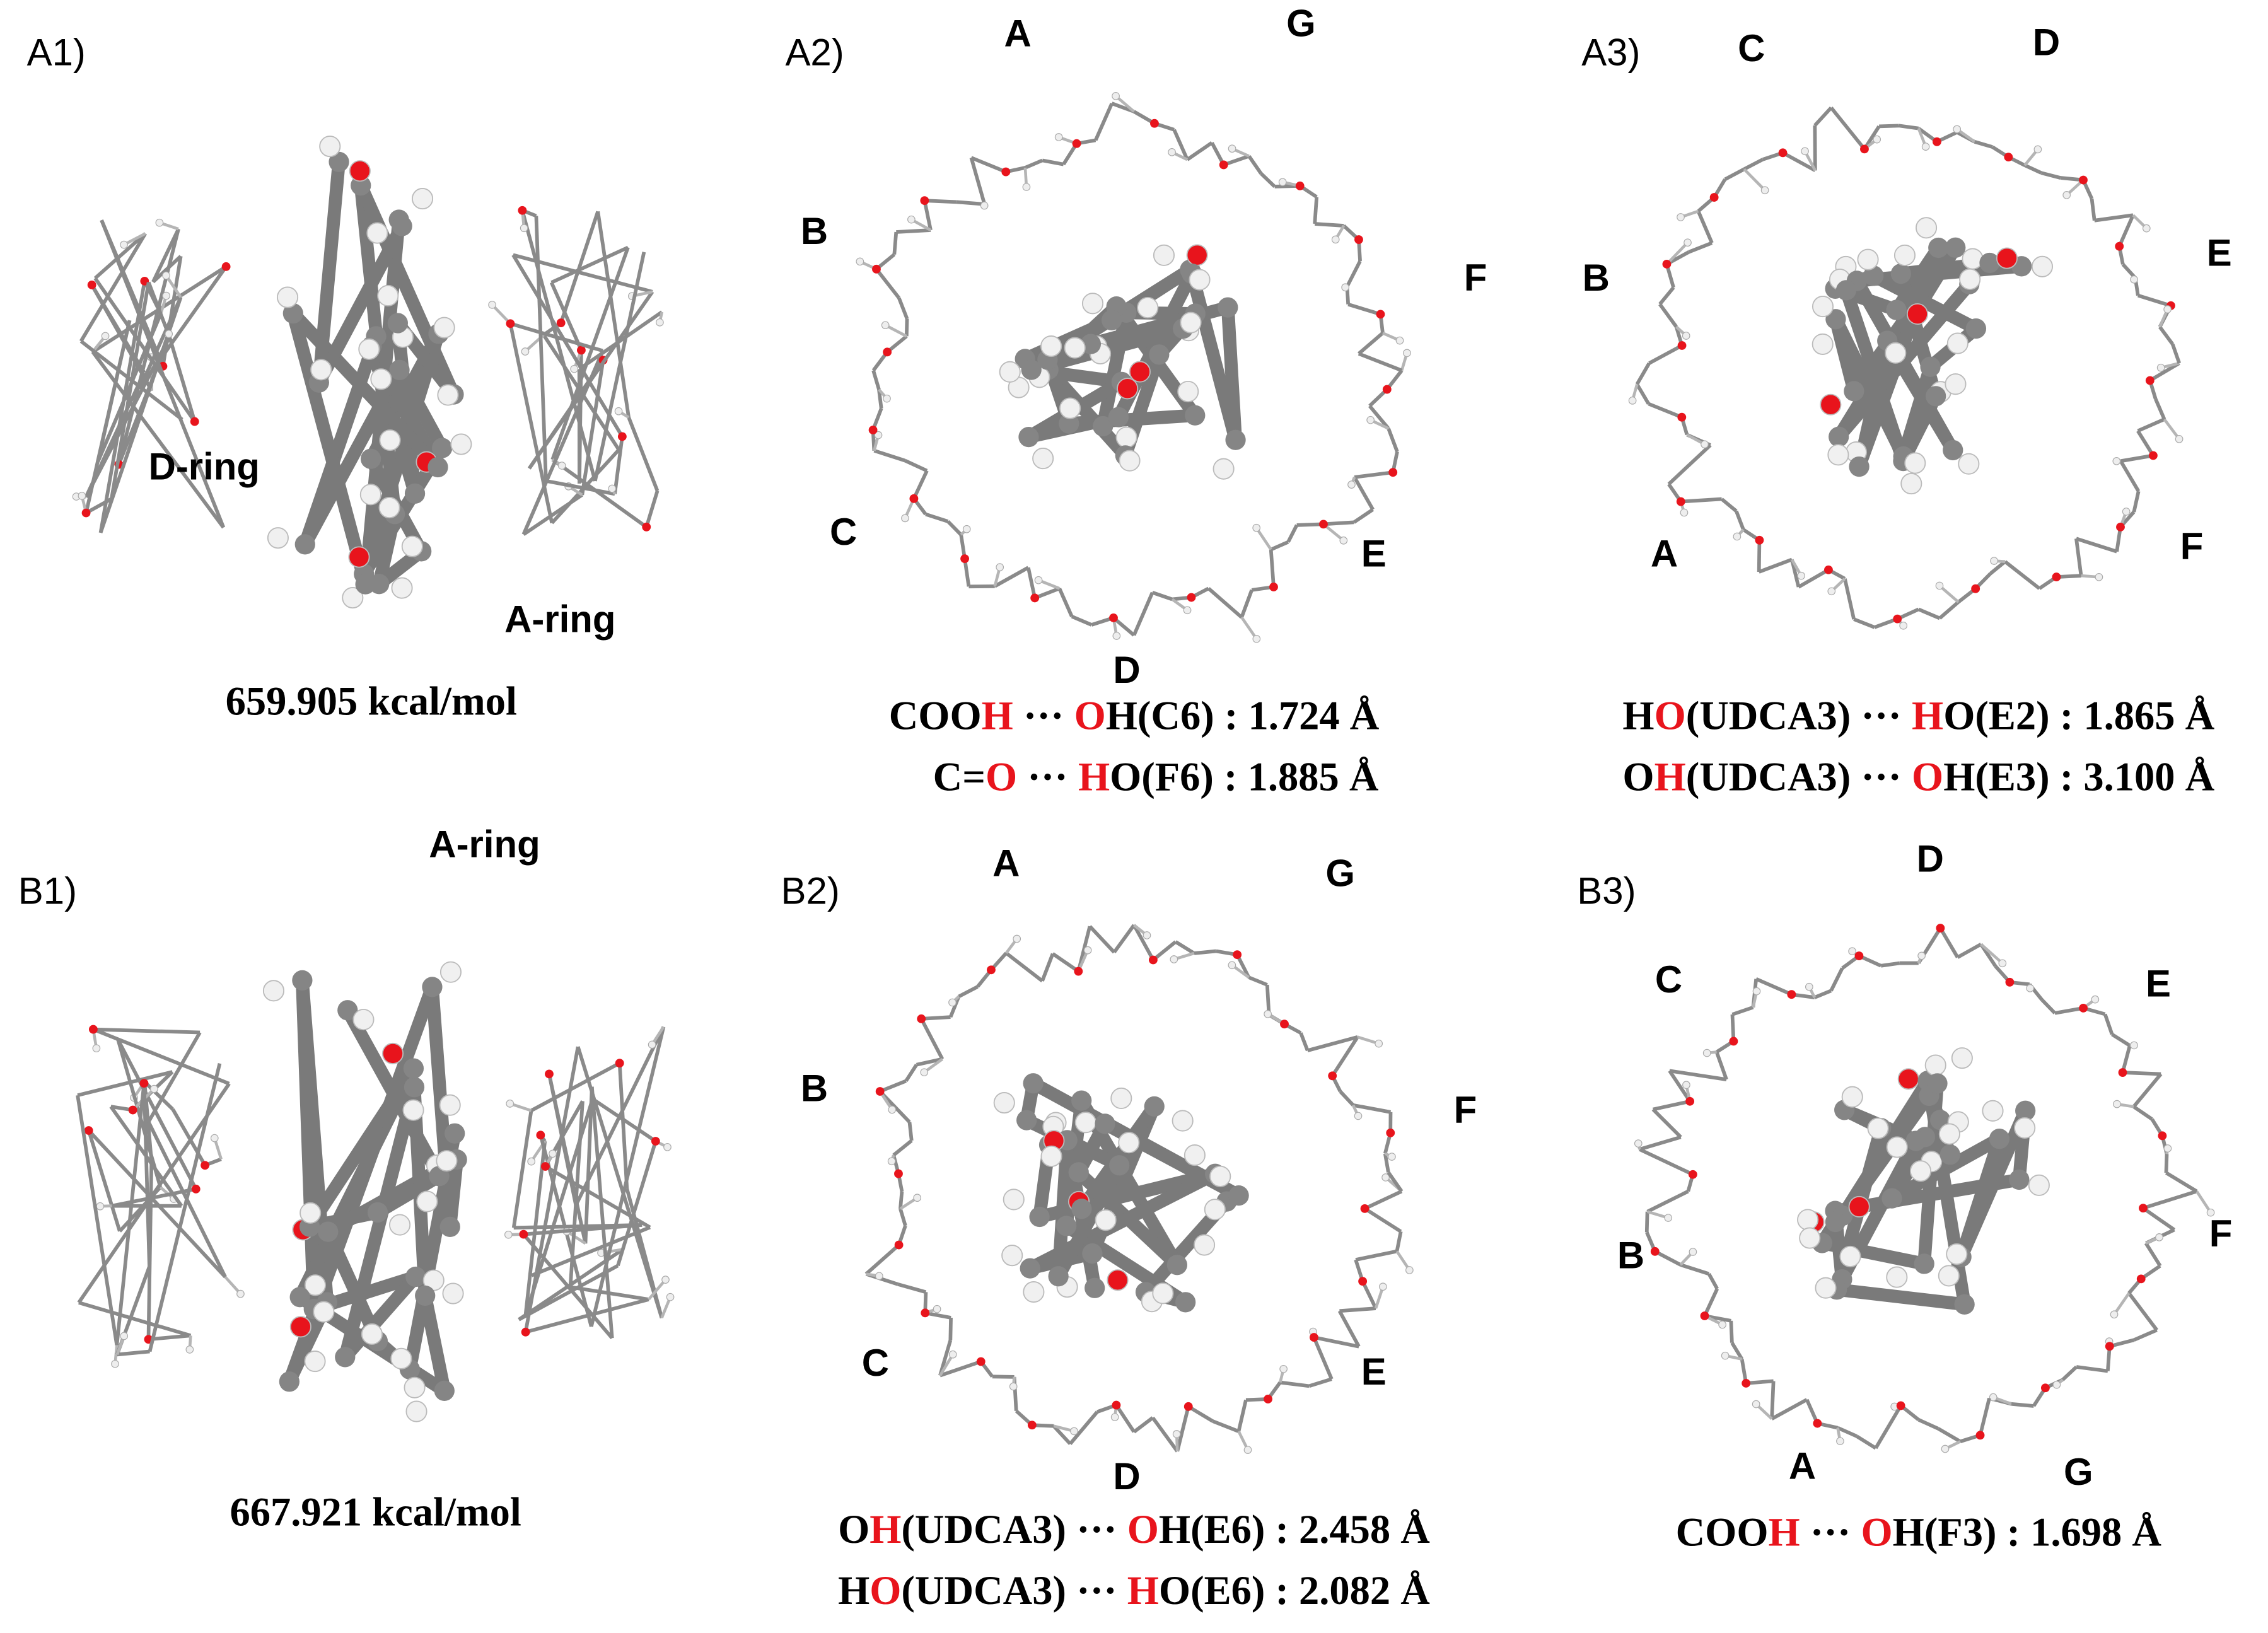 Image resolution: width=2268 pixels, height=1633 pixels. I want to click on guest-oxygen, so click(1140, 372).